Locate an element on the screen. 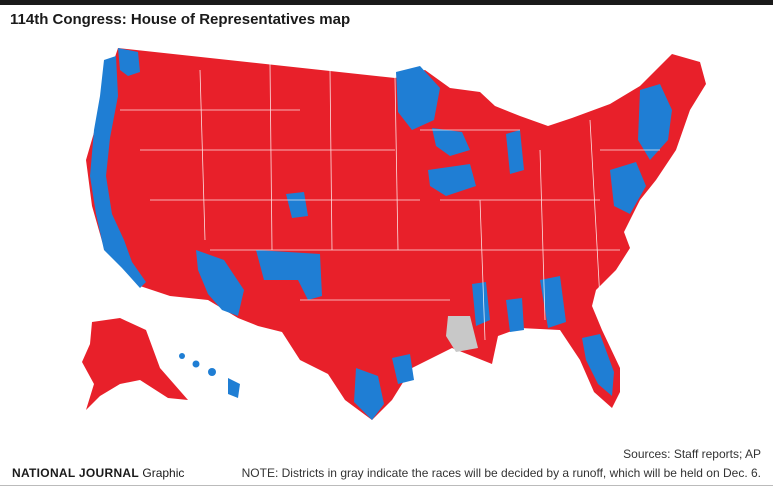  runoff-districts is located at coordinates (462, 334).